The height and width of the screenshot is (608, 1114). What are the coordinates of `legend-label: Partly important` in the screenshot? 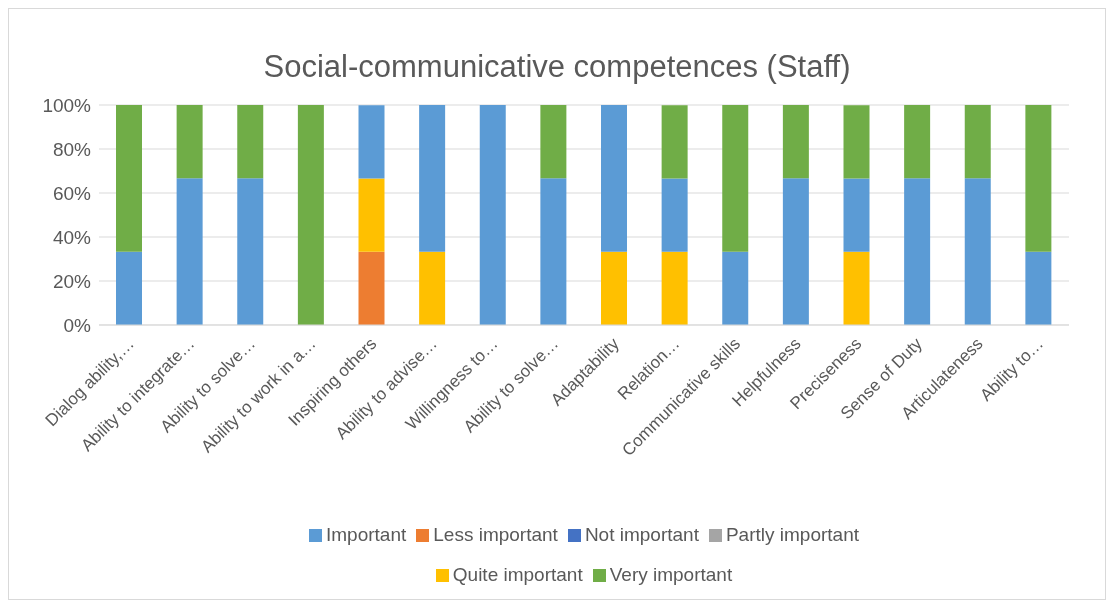 It's located at (792, 534).